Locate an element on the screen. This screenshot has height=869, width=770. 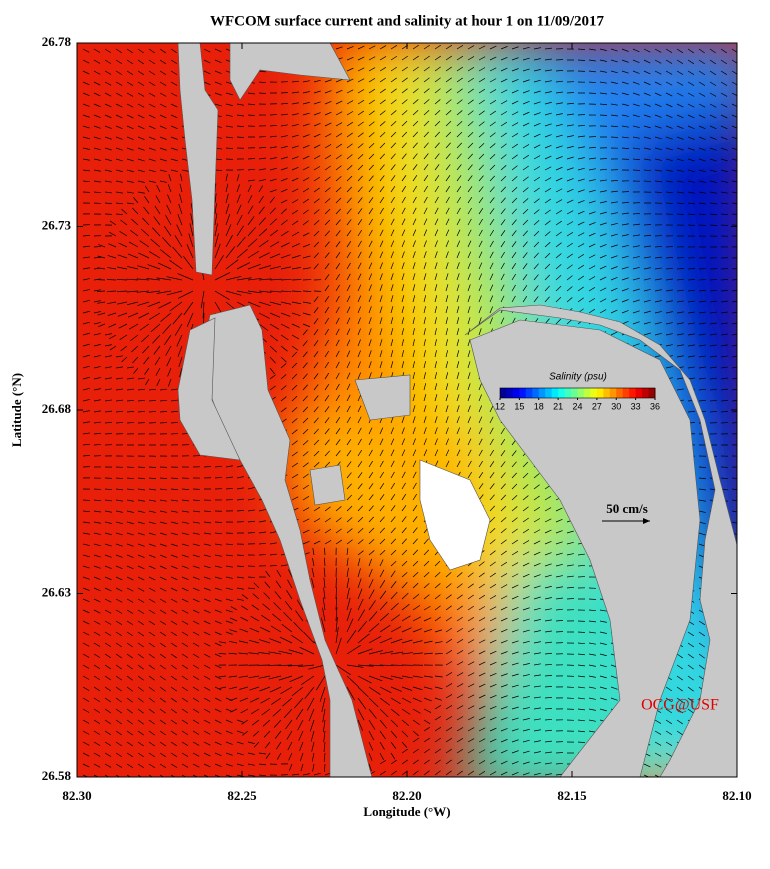
y-tick-label: 26.58 is located at coordinates (57, 775).